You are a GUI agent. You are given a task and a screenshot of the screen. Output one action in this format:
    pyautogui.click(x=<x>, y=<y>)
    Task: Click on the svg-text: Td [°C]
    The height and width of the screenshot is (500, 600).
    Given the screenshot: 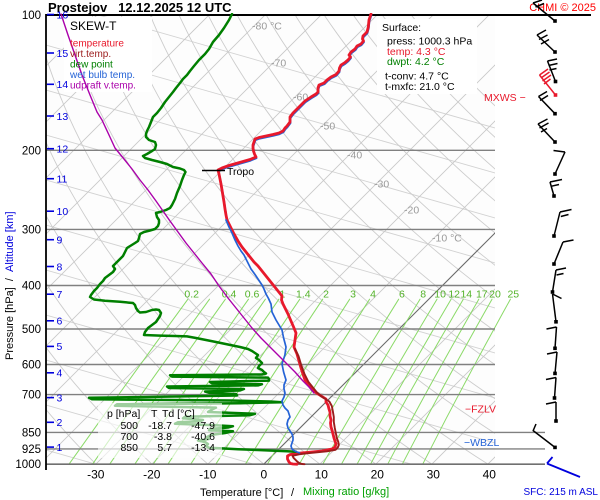 What is the action you would take?
    pyautogui.click(x=178, y=414)
    